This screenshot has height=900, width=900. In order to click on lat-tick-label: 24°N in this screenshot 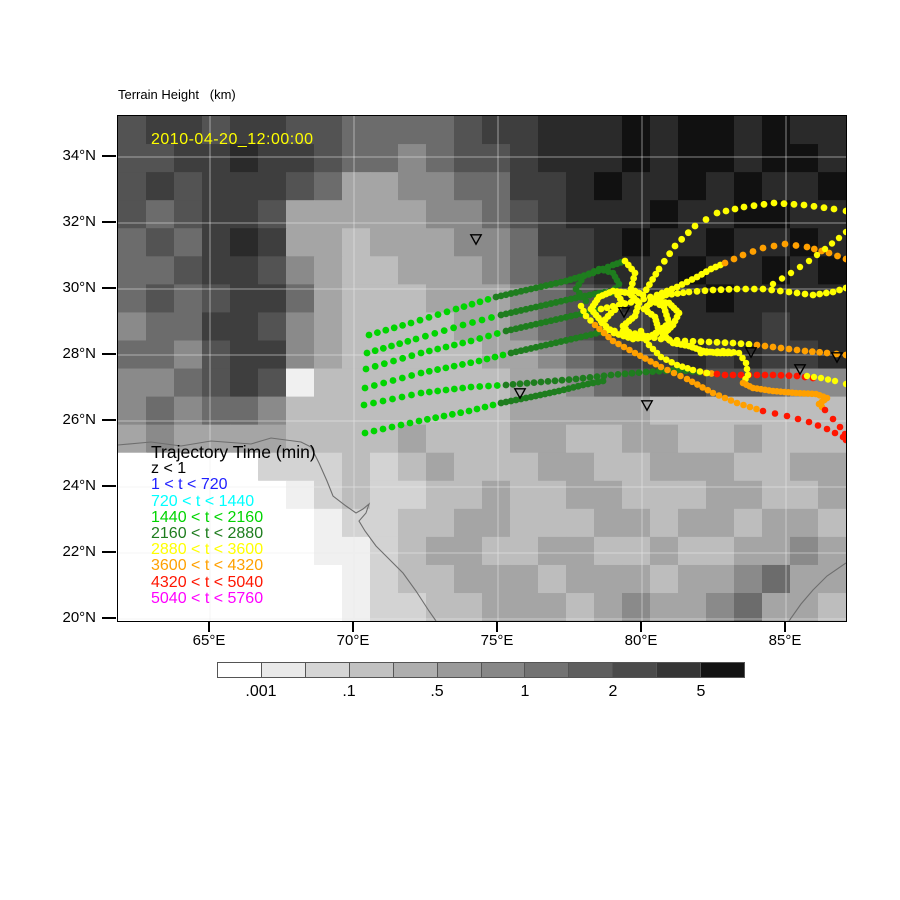, I will do `click(79, 485)`.